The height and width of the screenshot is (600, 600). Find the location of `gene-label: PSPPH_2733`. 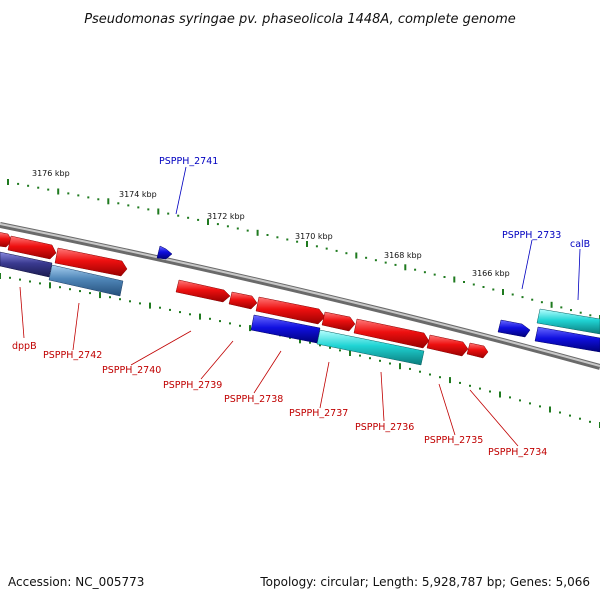

gene-label: PSPPH_2733 is located at coordinates (531, 235).